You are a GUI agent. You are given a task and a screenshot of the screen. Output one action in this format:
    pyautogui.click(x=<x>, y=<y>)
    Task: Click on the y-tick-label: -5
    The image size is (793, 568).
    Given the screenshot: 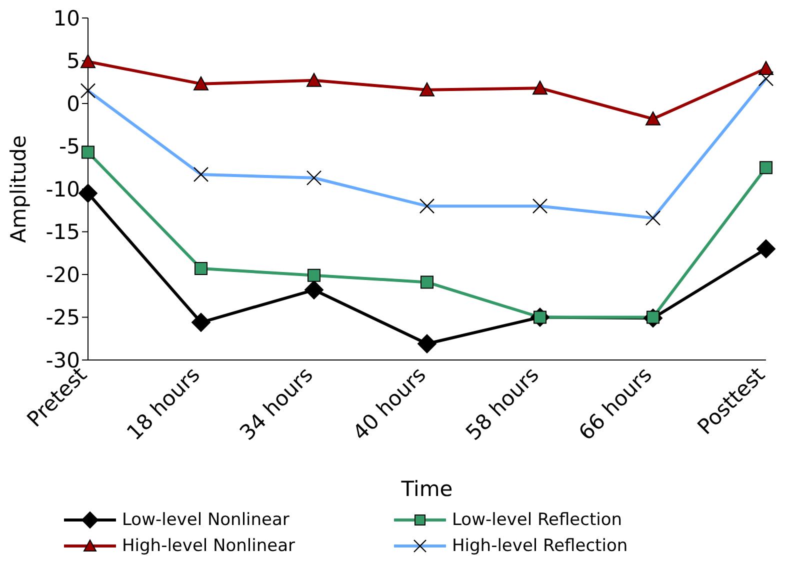 What is the action you would take?
    pyautogui.click(x=69, y=146)
    